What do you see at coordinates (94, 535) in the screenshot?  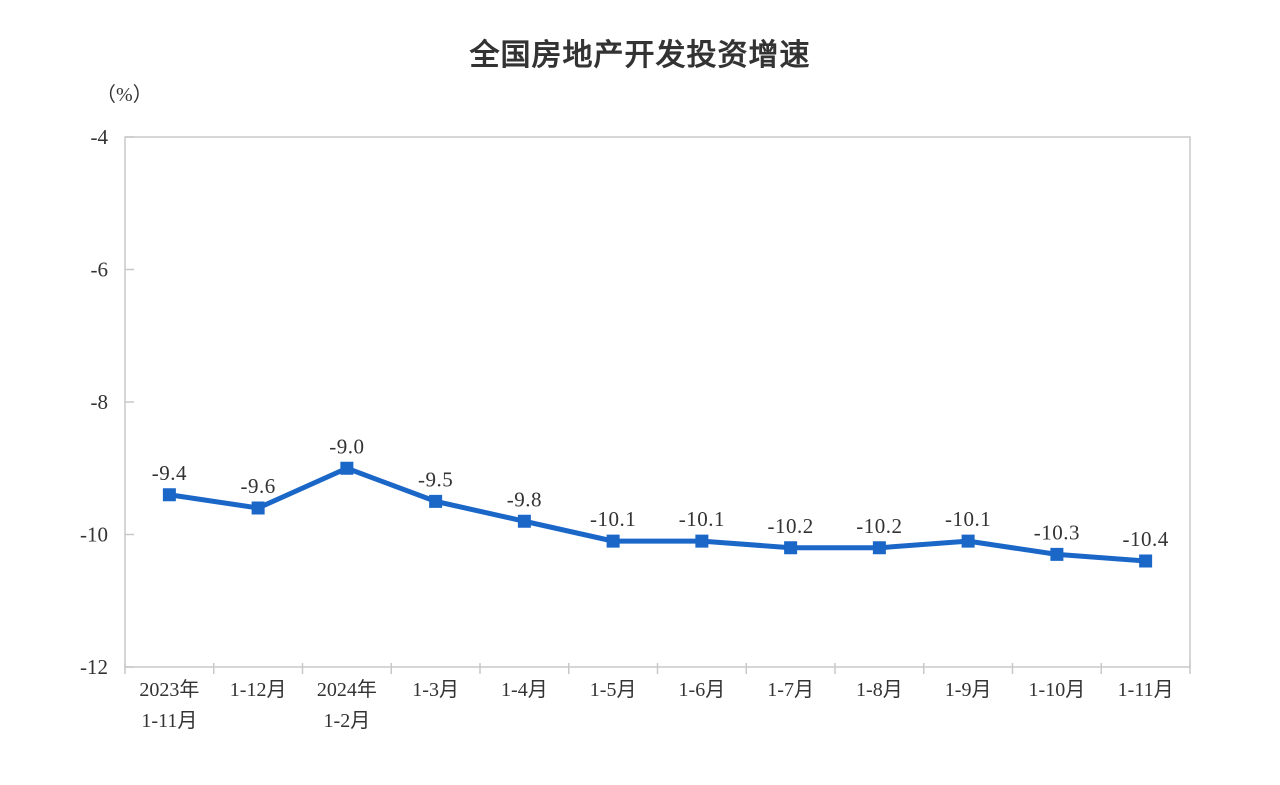 I see `y-axis-tick-label: -10` at bounding box center [94, 535].